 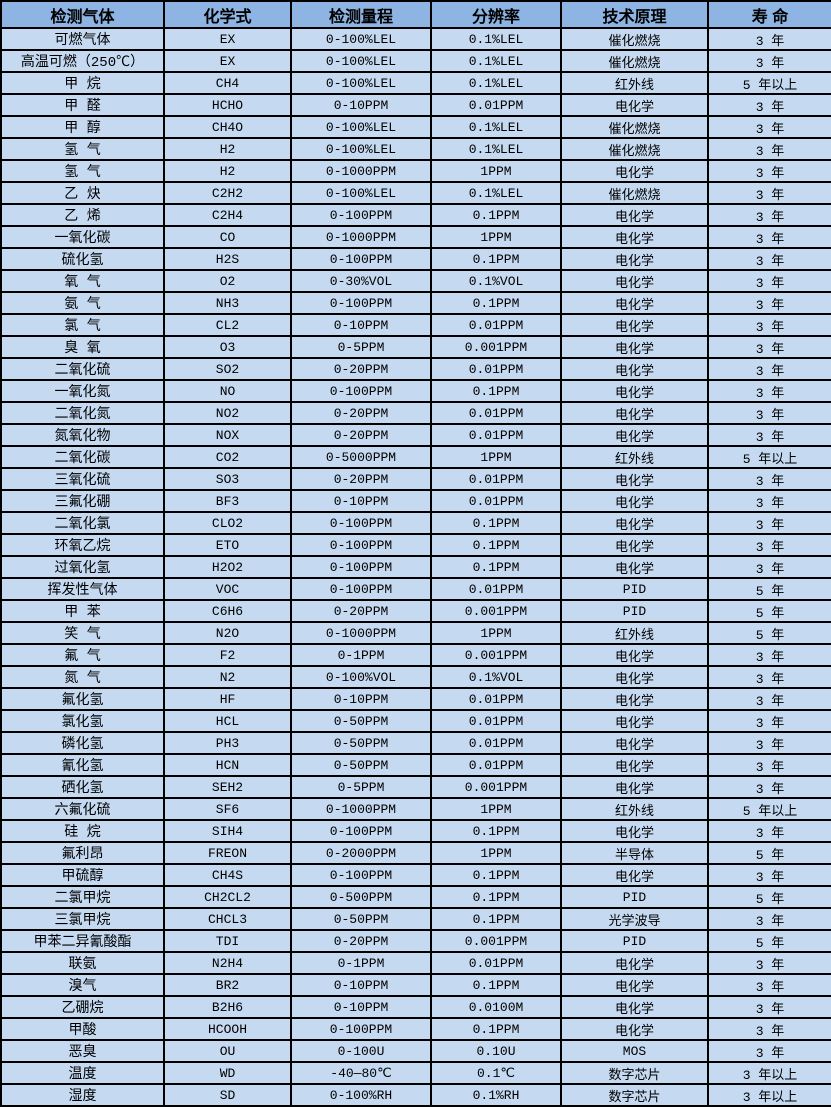 What do you see at coordinates (634, 457) in the screenshot?
I see `cell-technology: 红外线` at bounding box center [634, 457].